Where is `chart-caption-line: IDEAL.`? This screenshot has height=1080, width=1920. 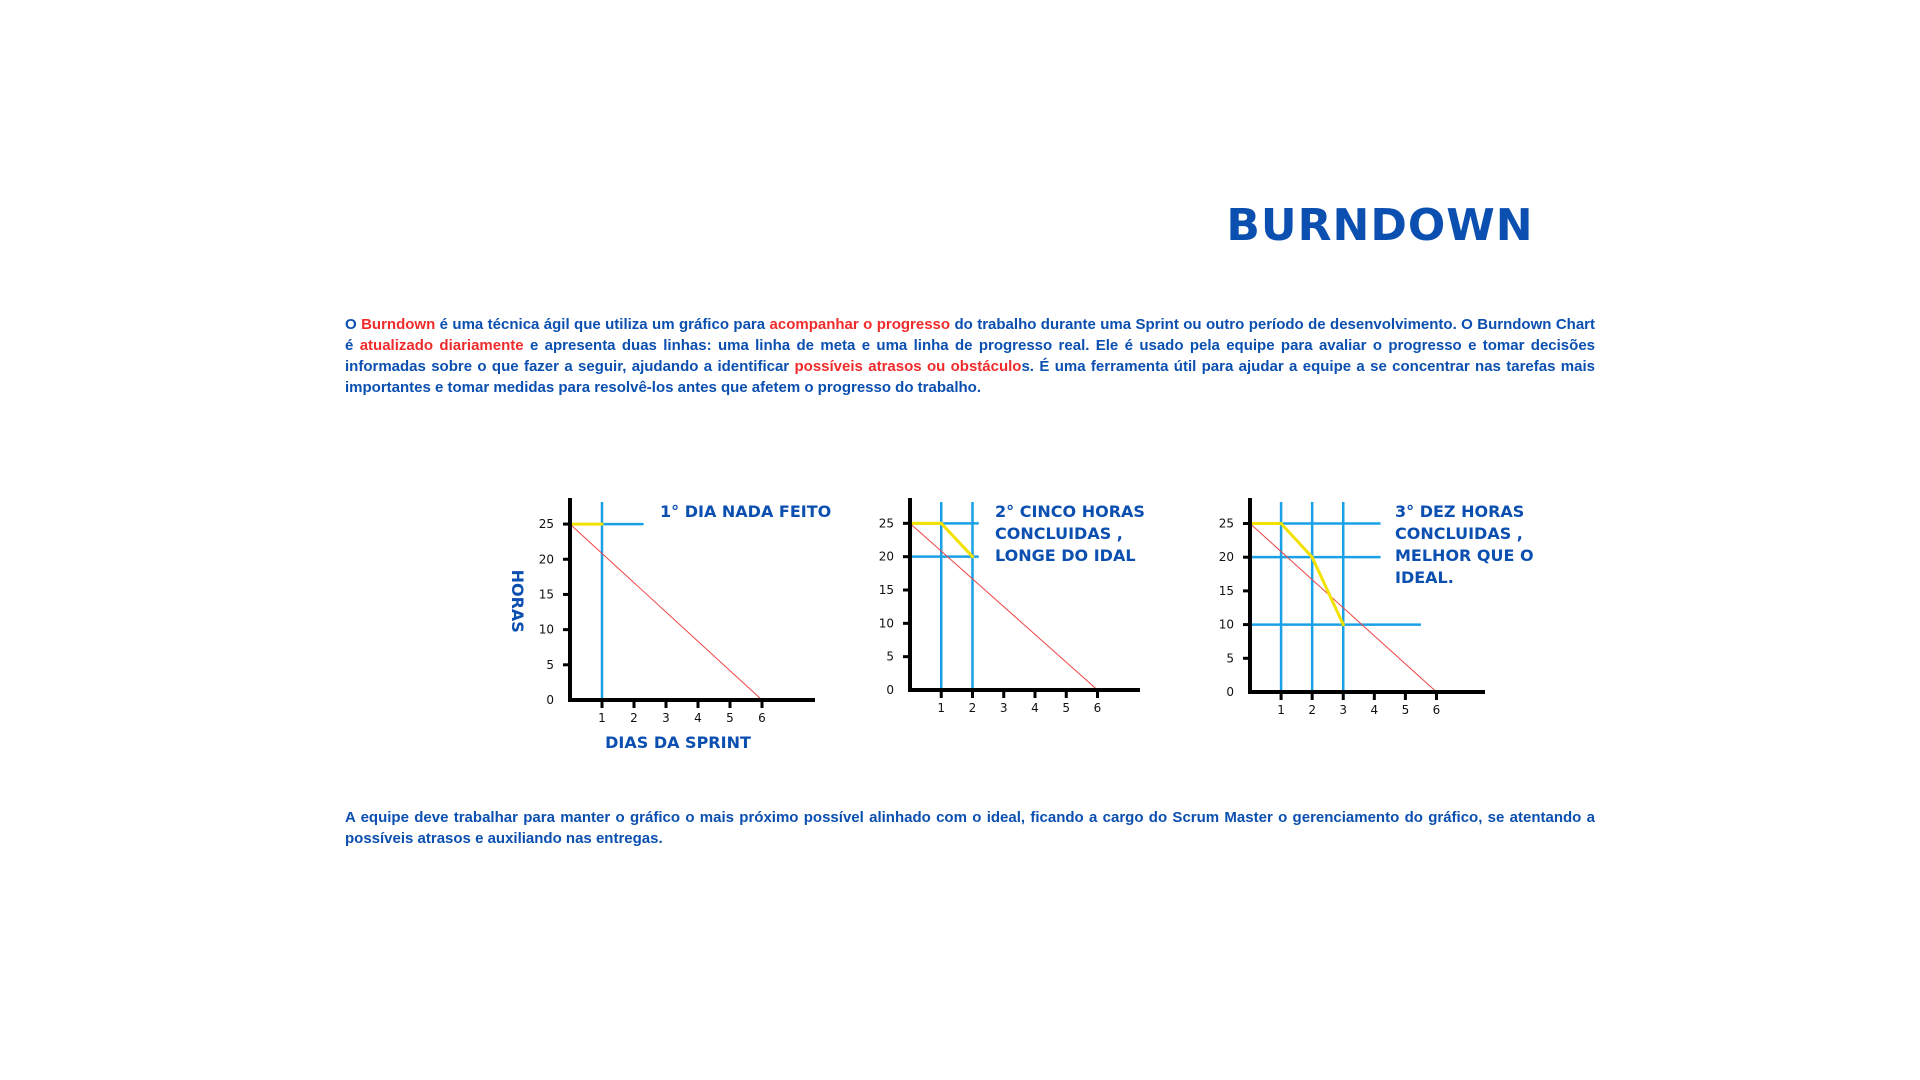
chart-caption-line: IDEAL. is located at coordinates (1424, 577).